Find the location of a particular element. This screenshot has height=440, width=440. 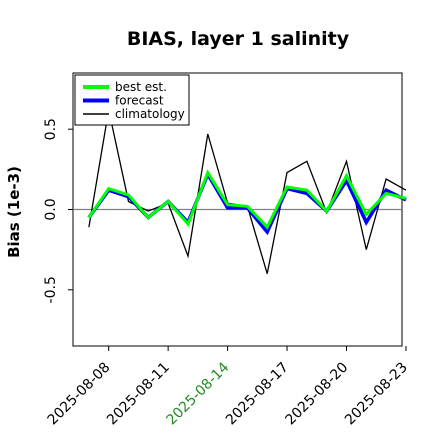

x-tick-label: 2025-08-14 is located at coordinates (198, 393).